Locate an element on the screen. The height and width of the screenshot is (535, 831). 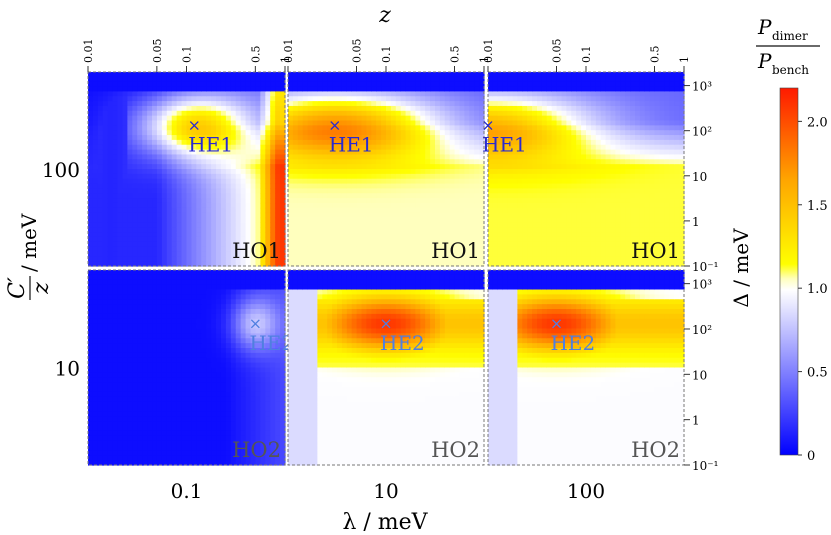
peak-marker is located at coordinates (335, 126).